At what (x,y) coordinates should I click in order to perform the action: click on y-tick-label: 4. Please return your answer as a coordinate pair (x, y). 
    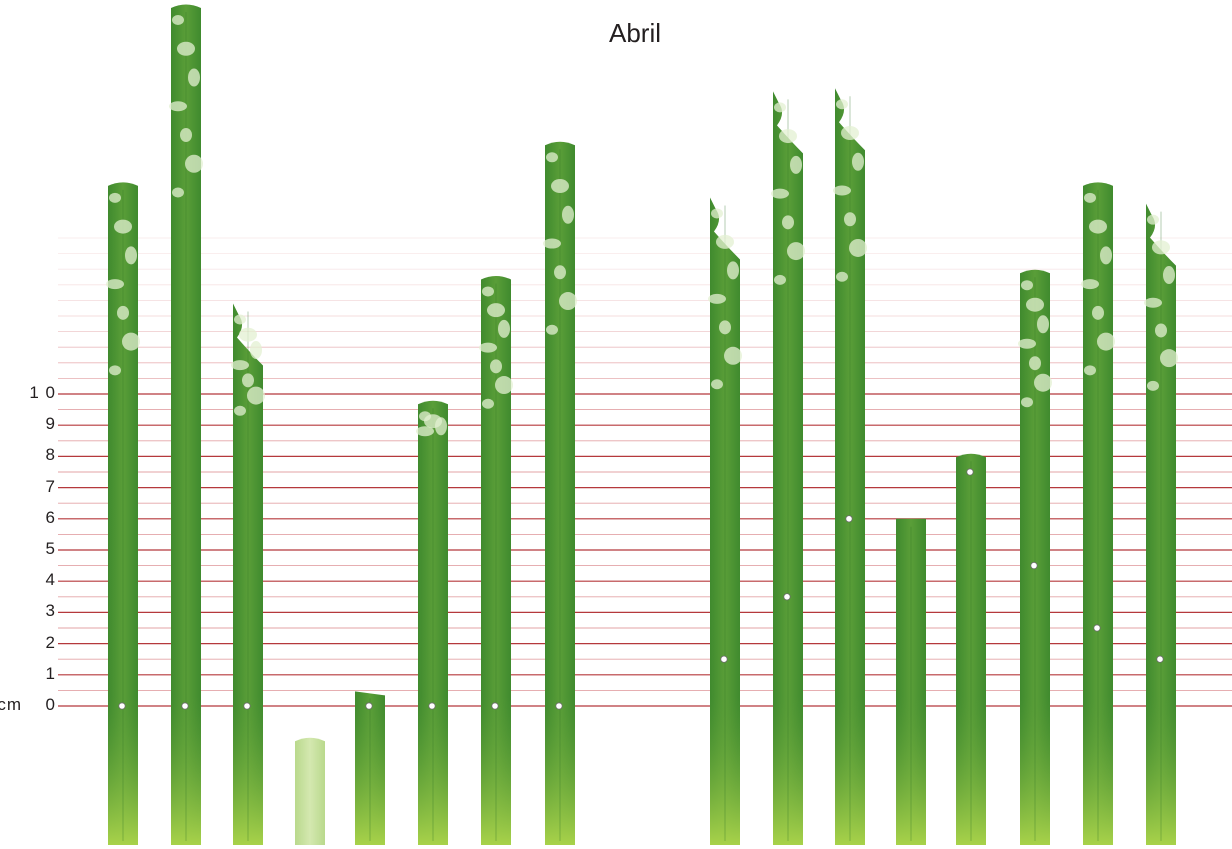
    Looking at the image, I should click on (50, 580).